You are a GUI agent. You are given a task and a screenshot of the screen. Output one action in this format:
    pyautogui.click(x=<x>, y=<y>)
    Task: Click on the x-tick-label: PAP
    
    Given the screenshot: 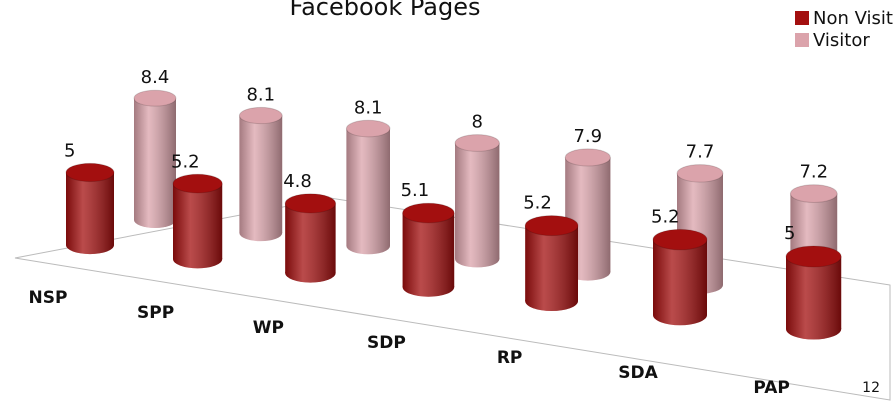 What is the action you would take?
    pyautogui.click(x=771, y=388)
    